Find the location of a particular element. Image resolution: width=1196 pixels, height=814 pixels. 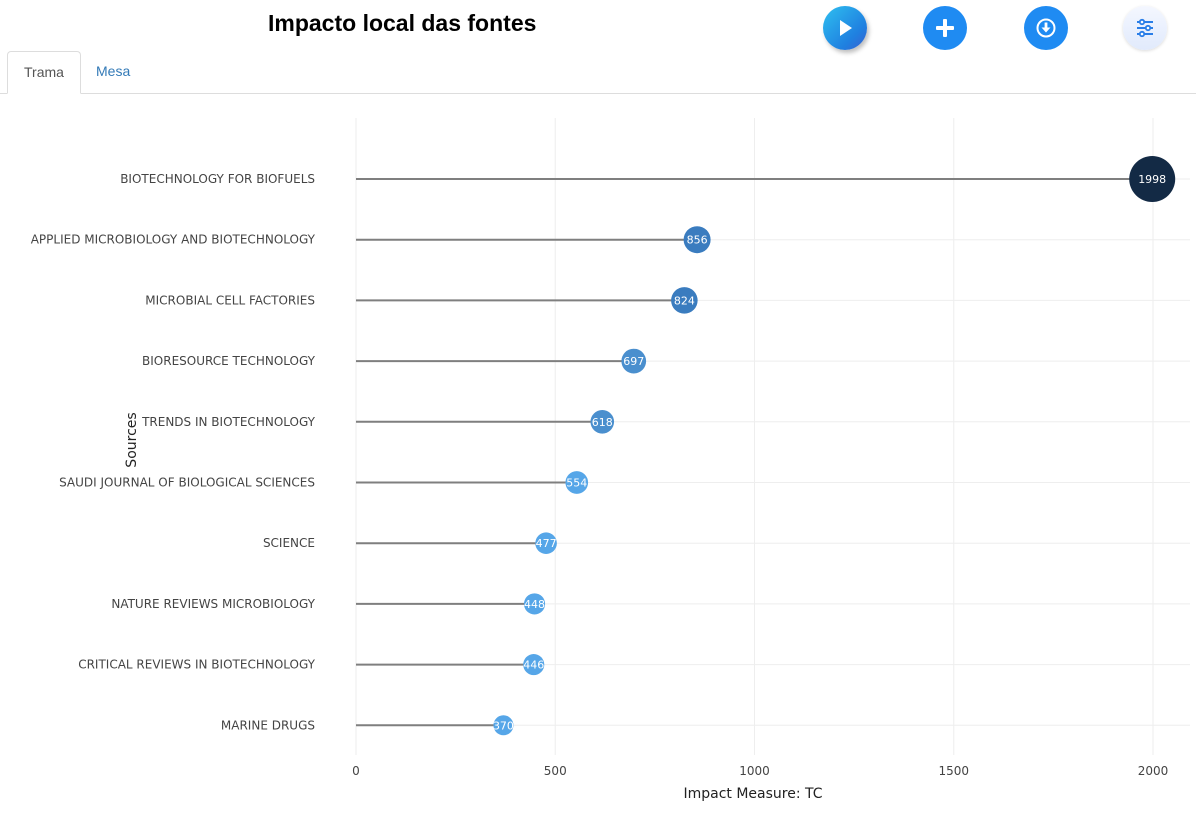

x-tick-label: 1500 is located at coordinates (953, 771).